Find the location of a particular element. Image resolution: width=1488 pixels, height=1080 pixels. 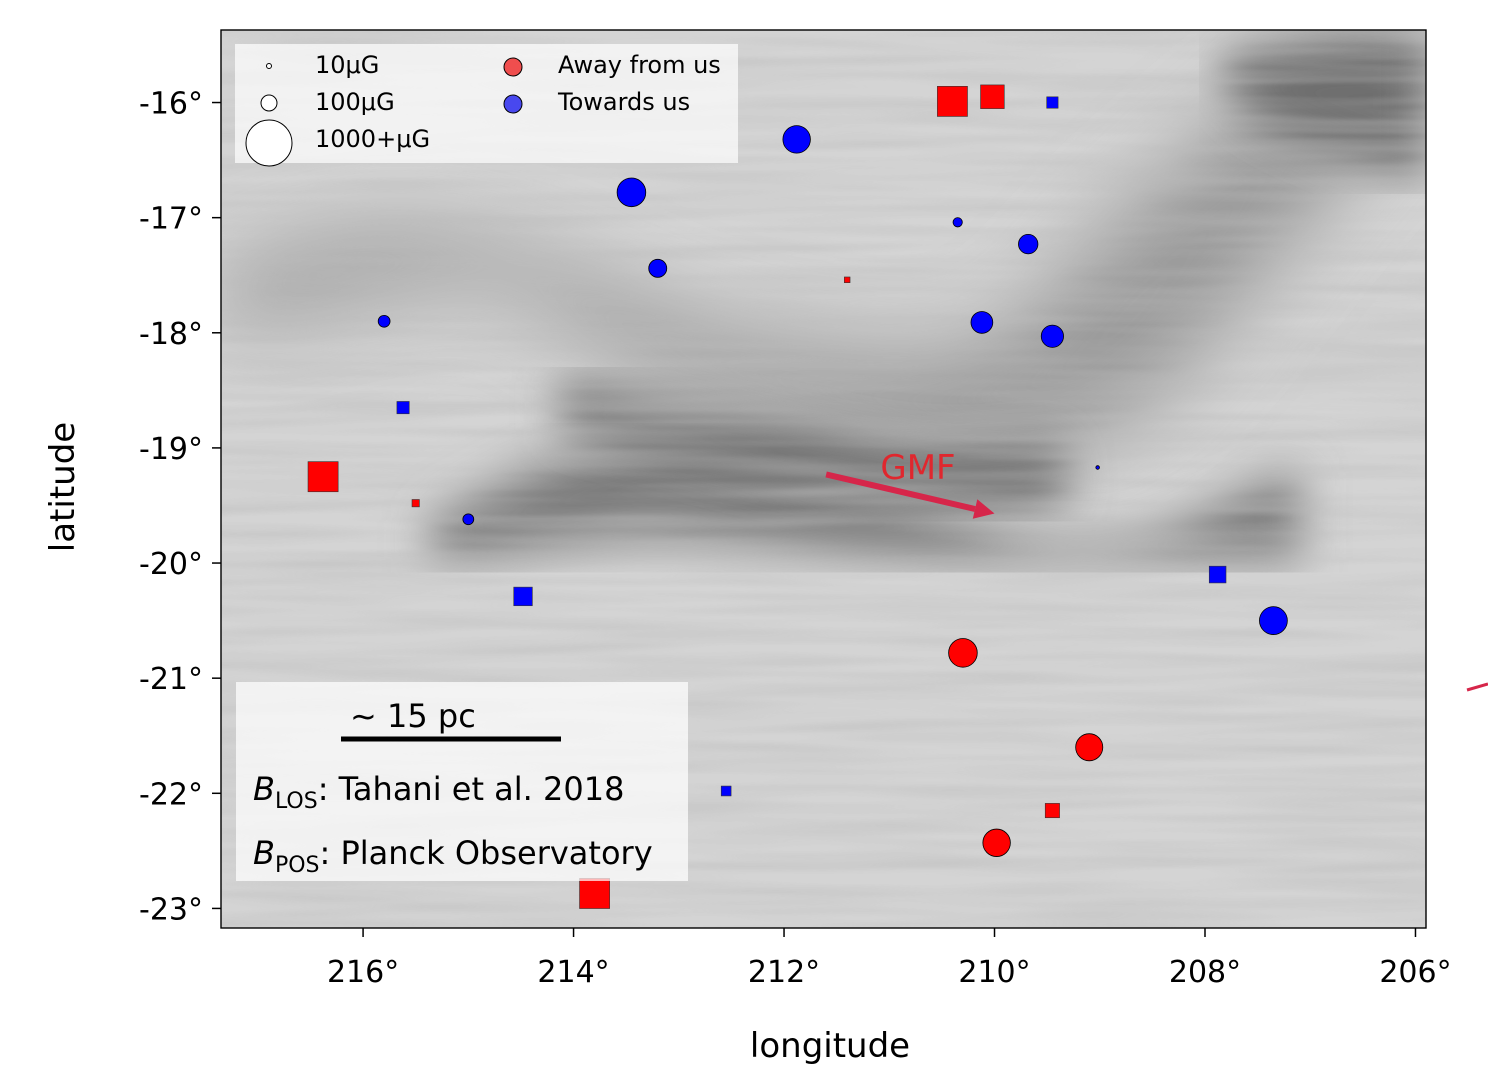

legend-size-100-label: 100μG is located at coordinates (355, 102).